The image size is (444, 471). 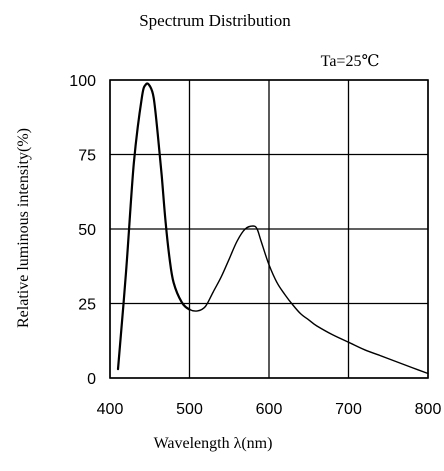 I want to click on x-tick-label-600: 600, so click(x=269, y=409).